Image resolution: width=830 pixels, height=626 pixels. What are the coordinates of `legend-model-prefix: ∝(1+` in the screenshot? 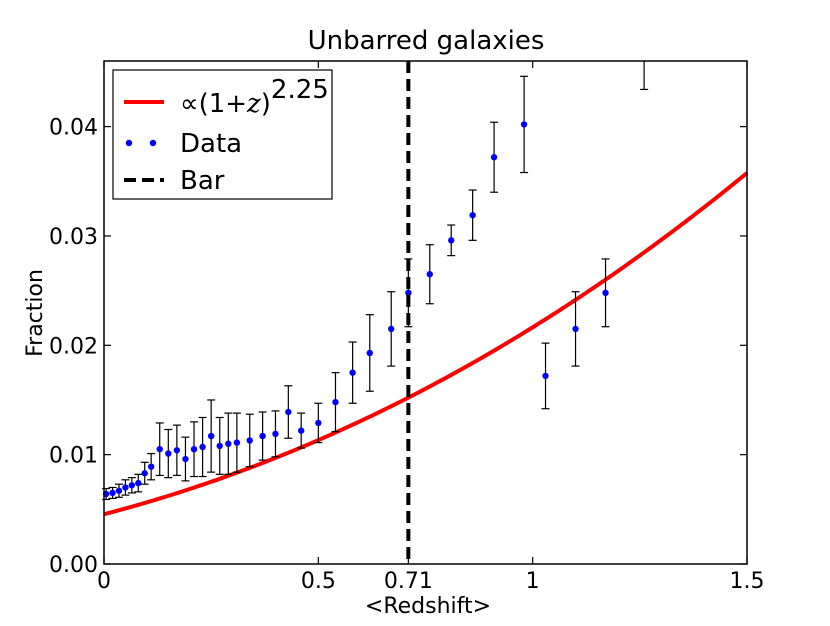 It's located at (213, 104).